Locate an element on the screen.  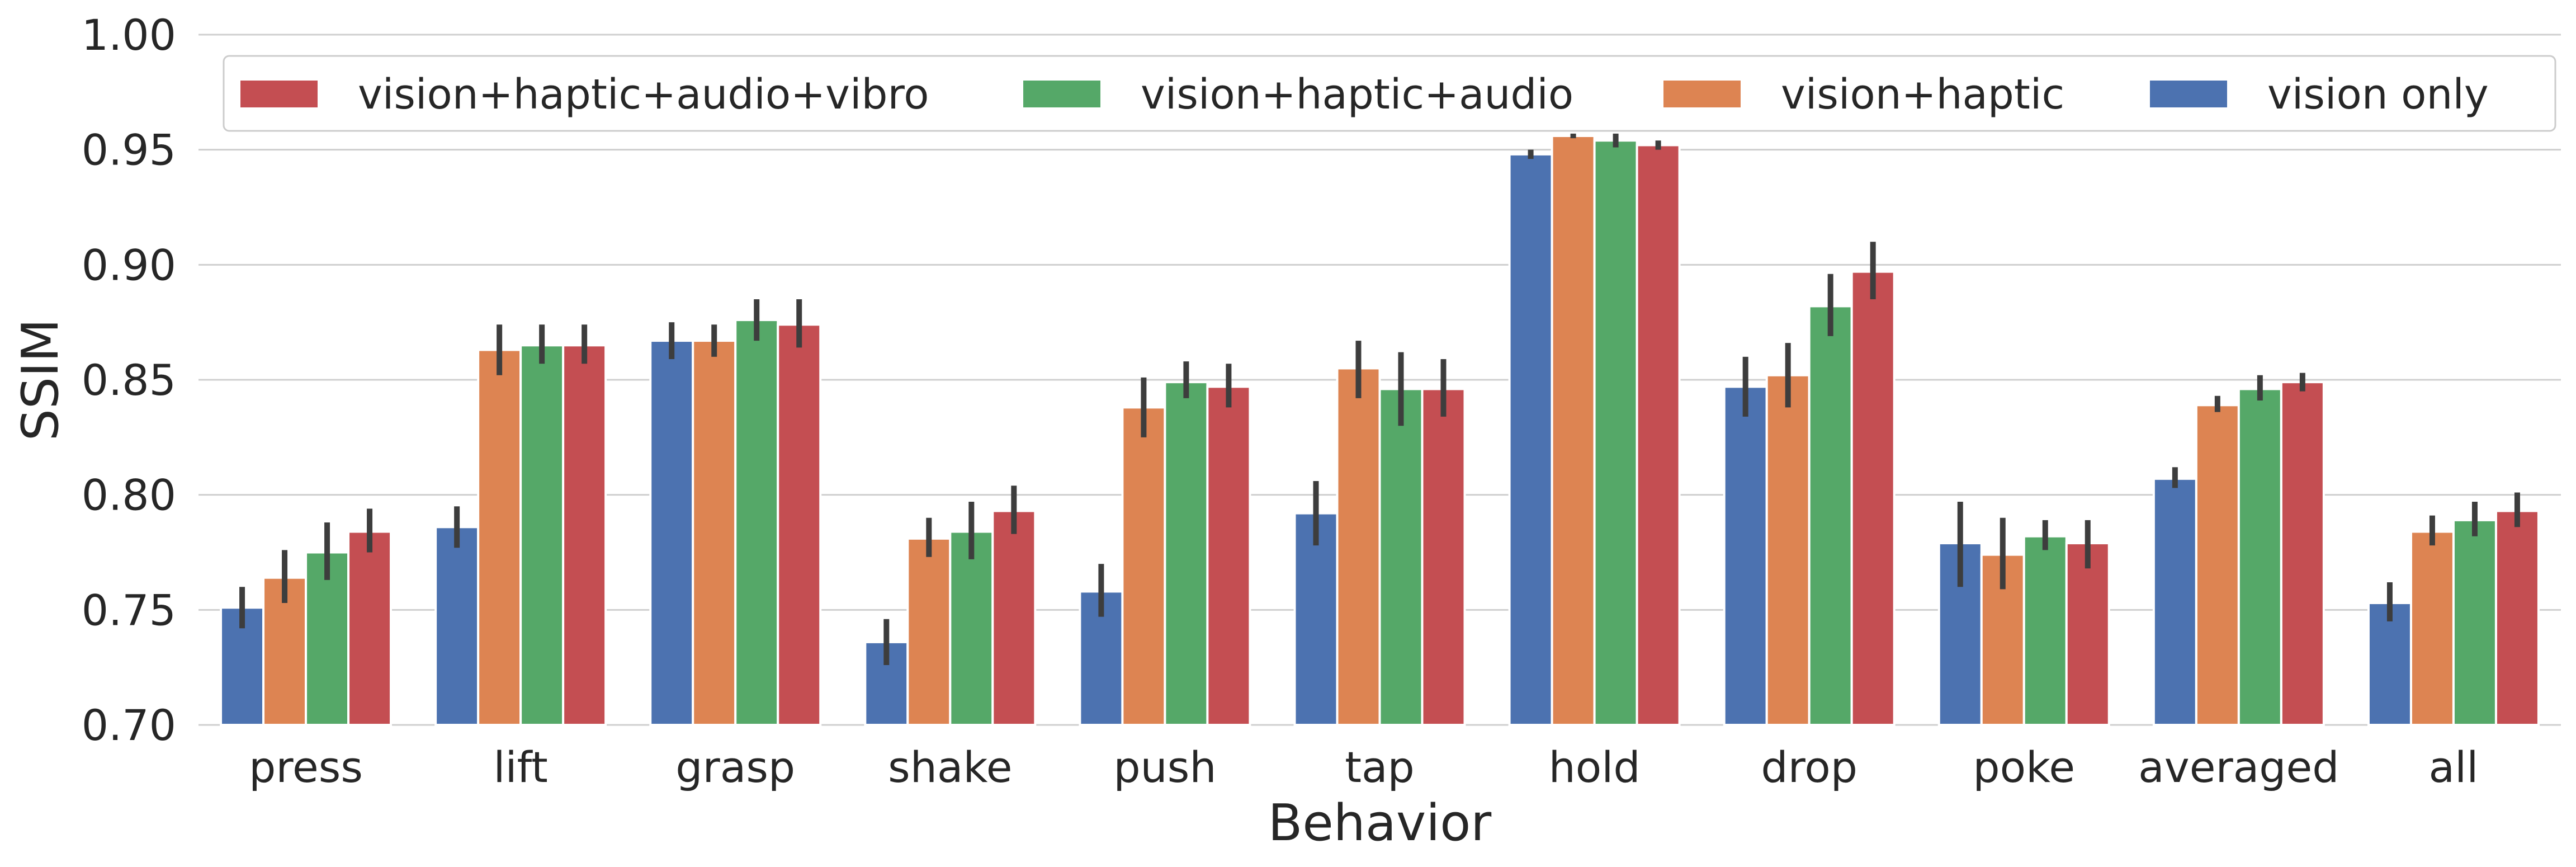
y-tick-labels: 0.70 0.75 0.80 0.85 0.90 0.95 1.00 is located at coordinates (129, 380).